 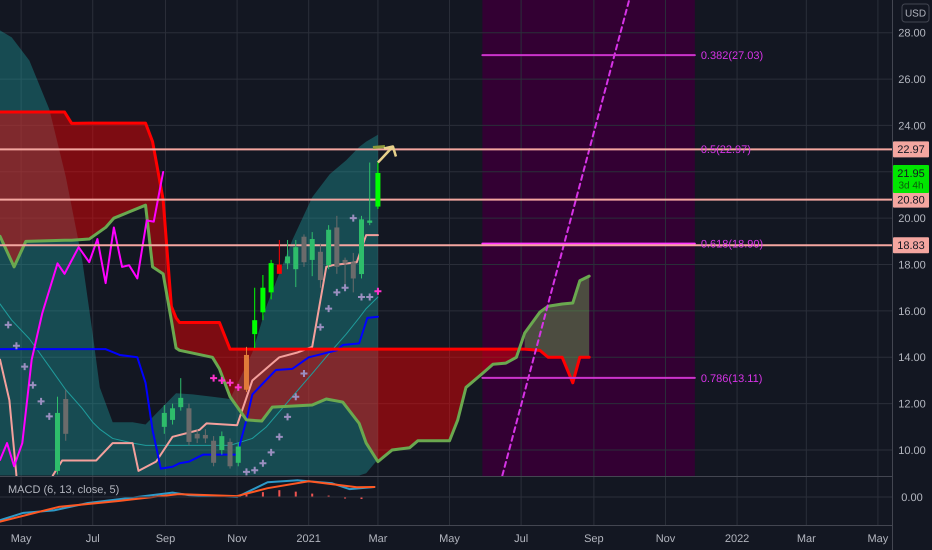 What do you see at coordinates (912, 265) in the screenshot?
I see `y-tick-label: 18.00` at bounding box center [912, 265].